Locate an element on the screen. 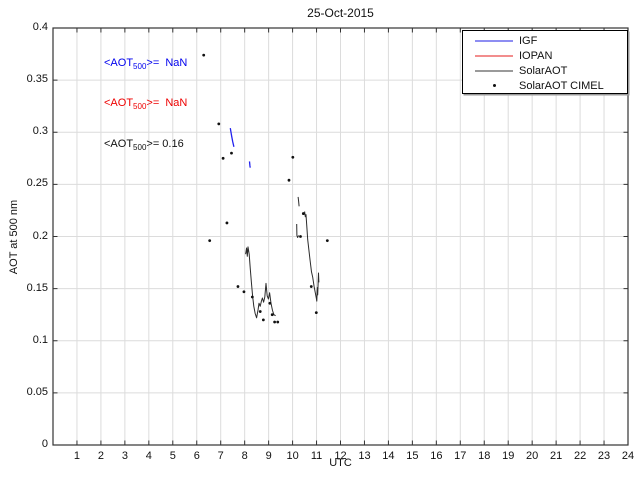 This screenshot has width=640, height=480. y-axis-label: AOT at 500 nm is located at coordinates (14, 237).